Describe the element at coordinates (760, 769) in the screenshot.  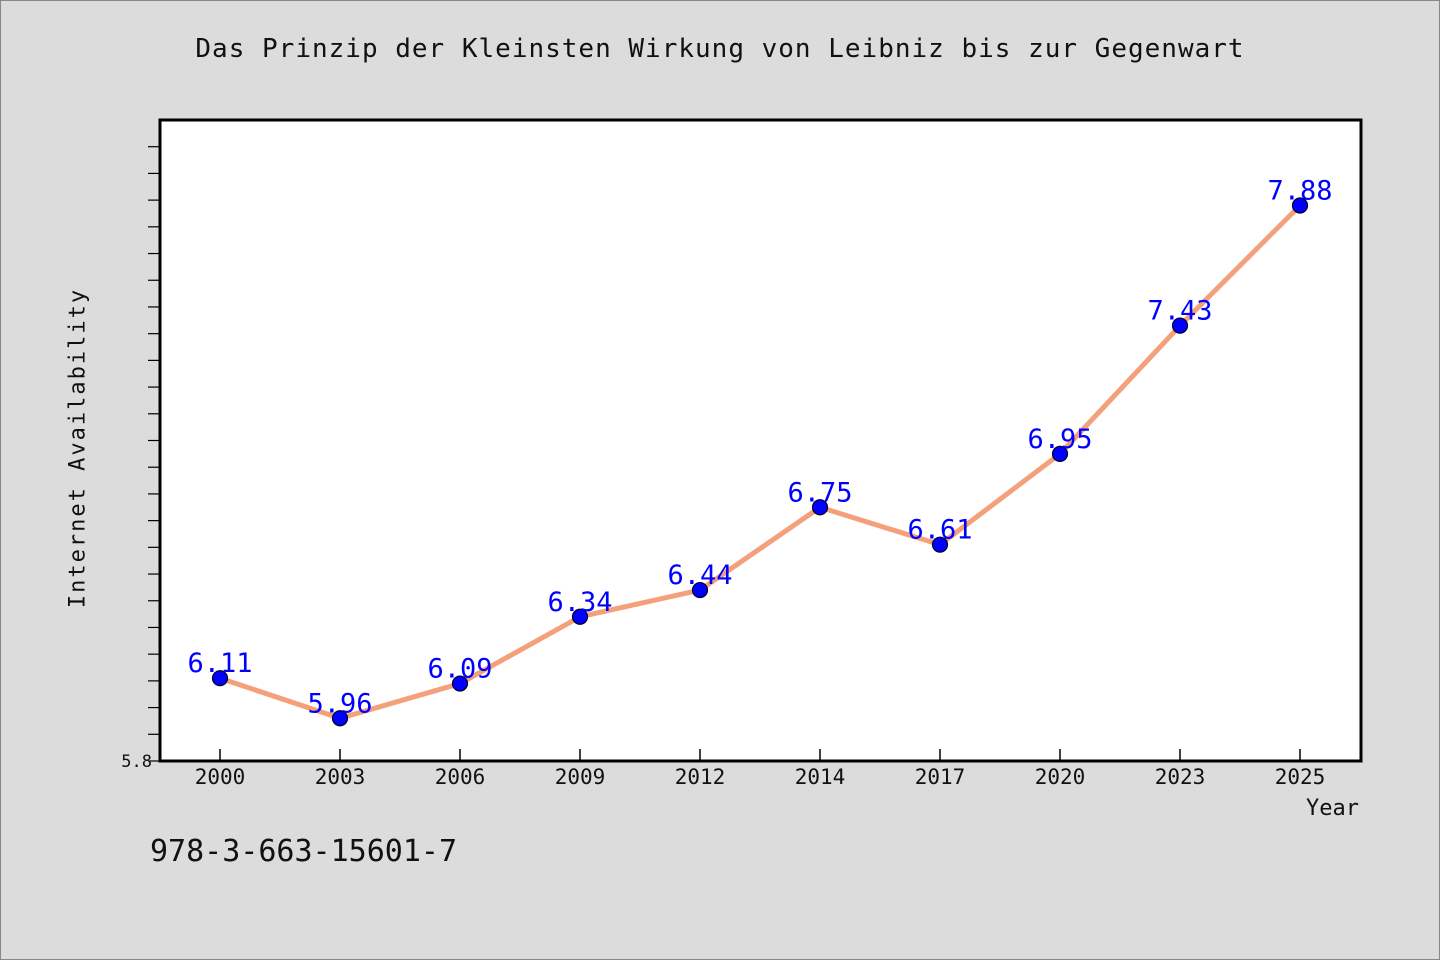
I see `x-axis-ticks: 2000 2003 2006 2009 2012 2014 2017 2020 2023 2025` at that location.